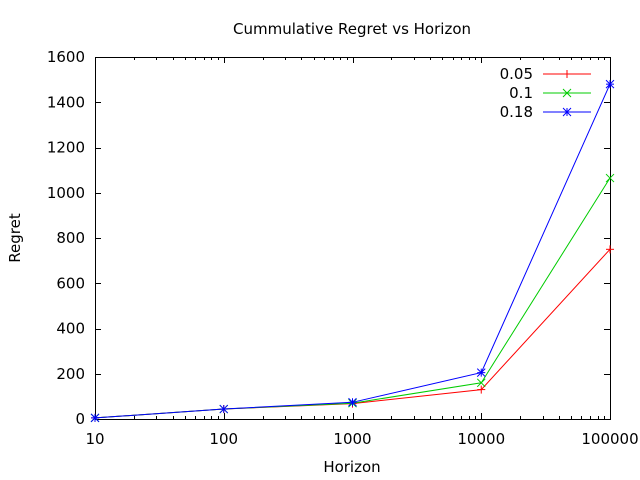 Image resolution: width=640 pixels, height=480 pixels. I want to click on y-tick-label: 1400, so click(66, 102).